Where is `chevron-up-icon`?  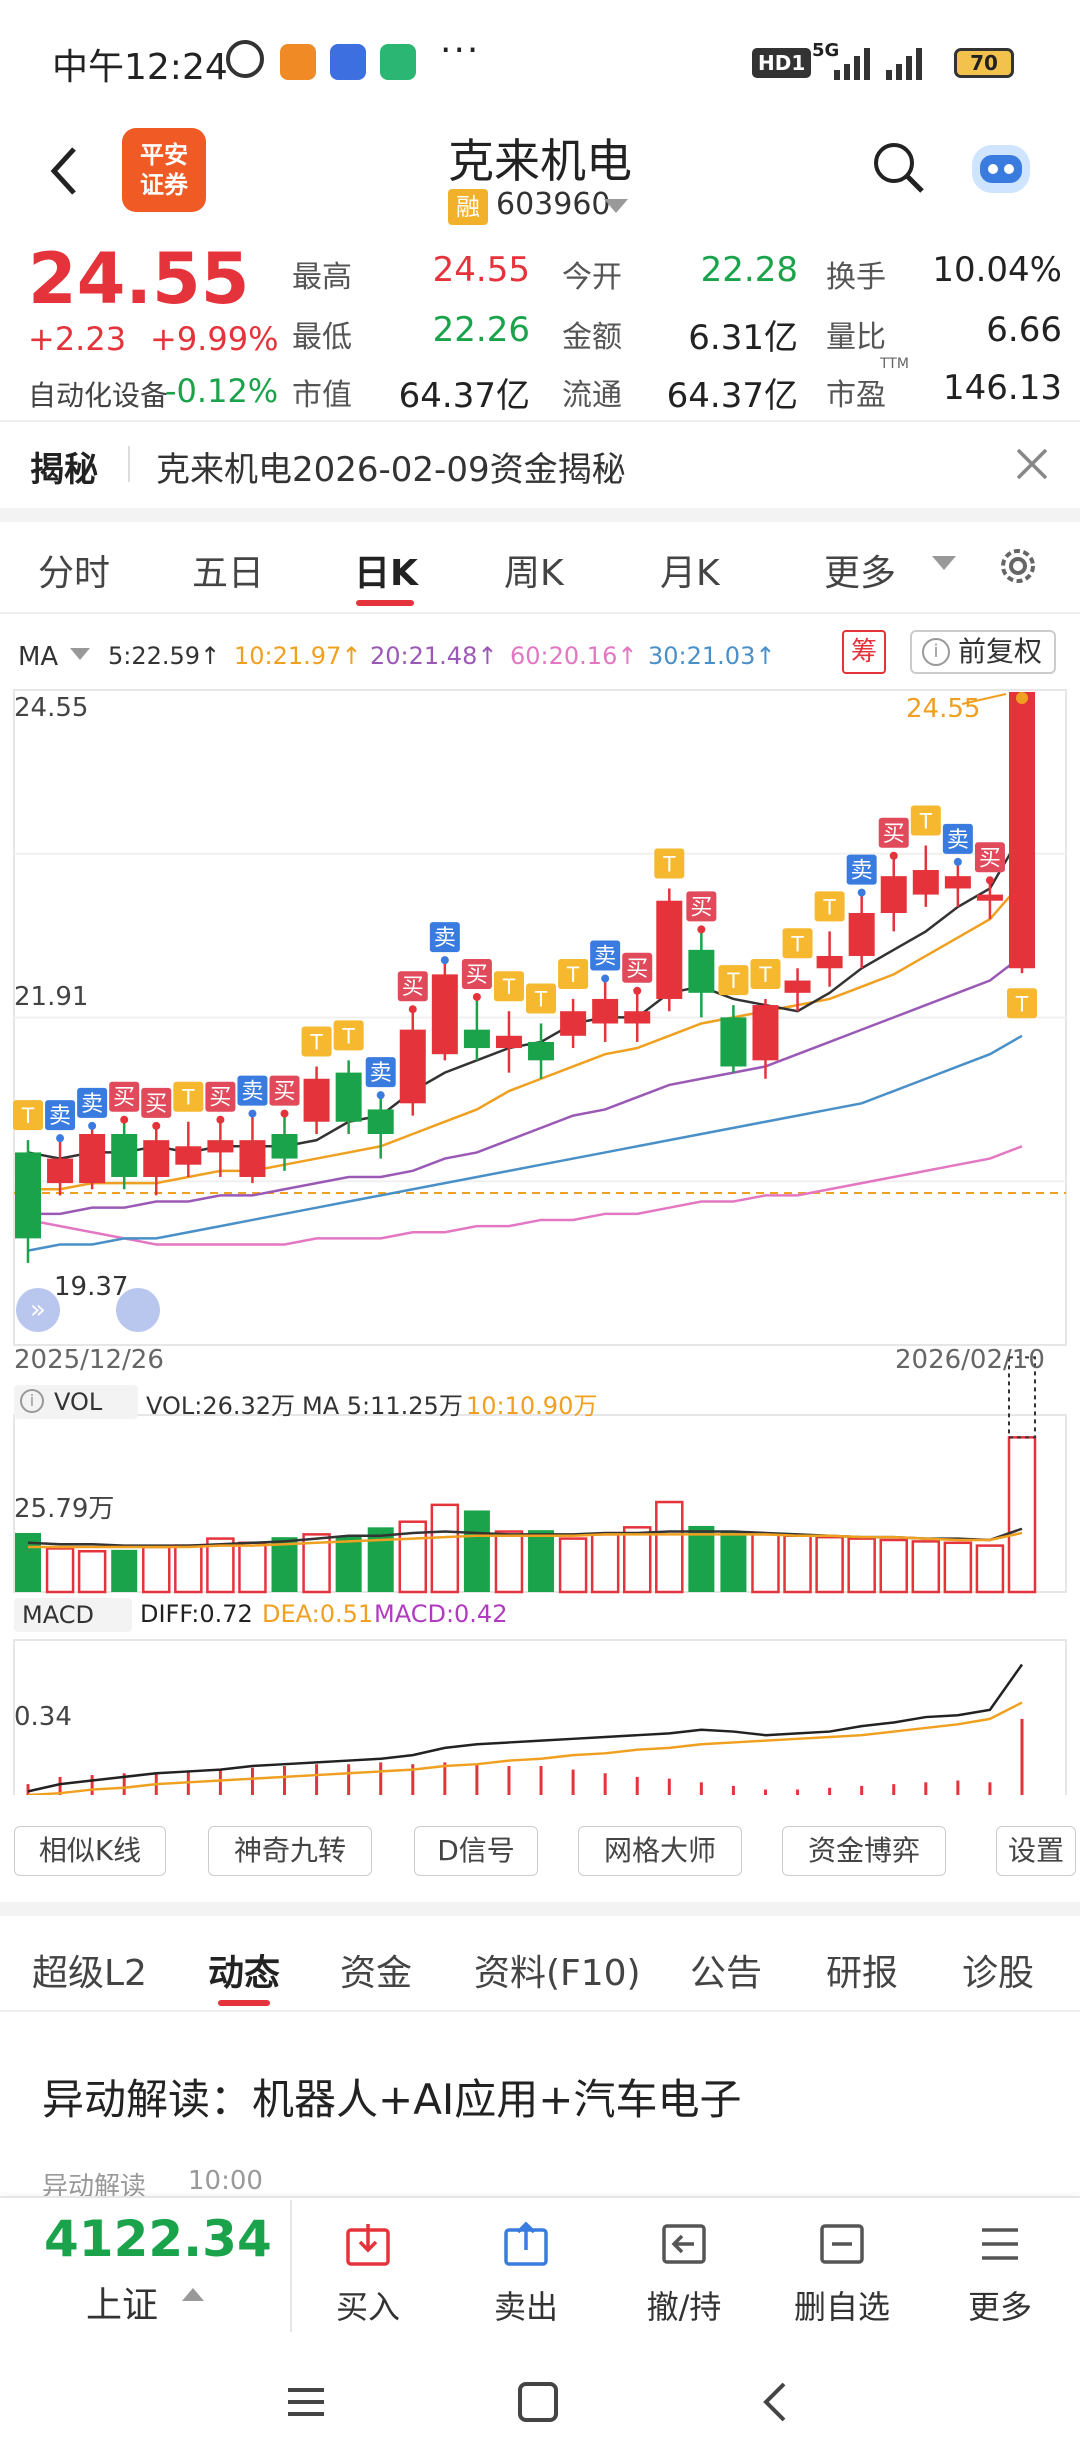 chevron-up-icon is located at coordinates (193, 2295).